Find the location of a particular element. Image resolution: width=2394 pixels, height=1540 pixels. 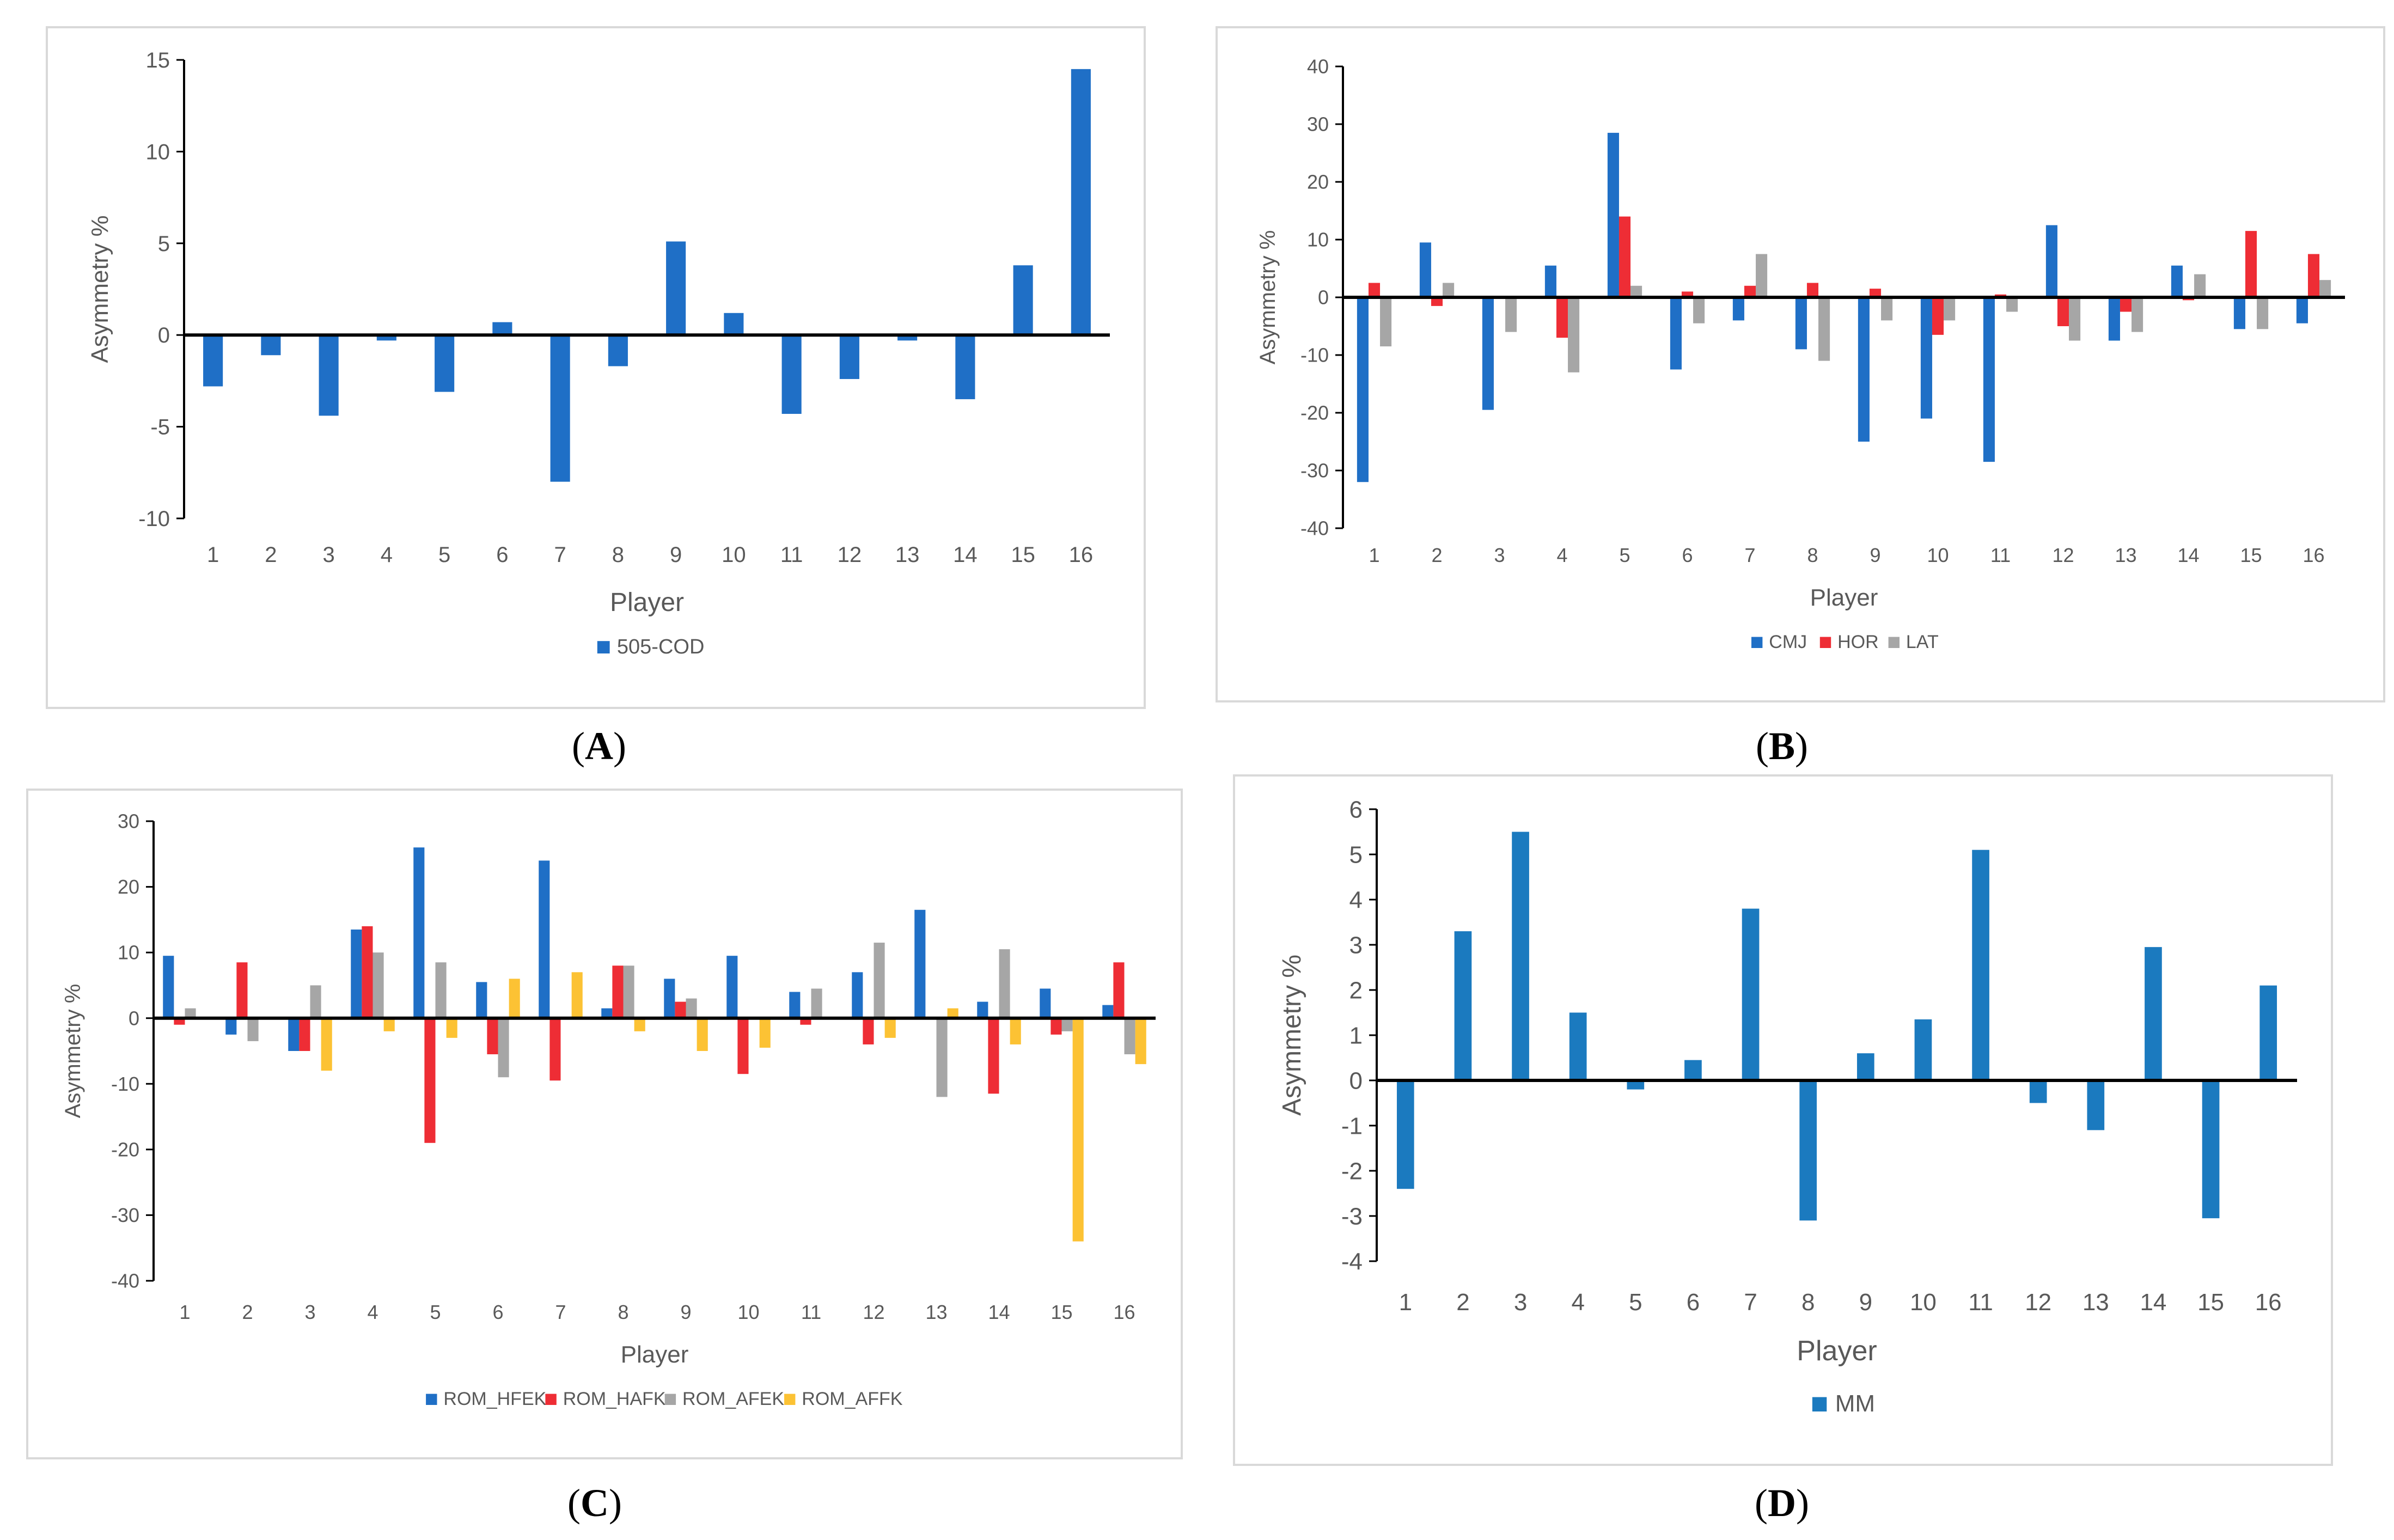

y-tick-label: -1 is located at coordinates (1352, 1126).